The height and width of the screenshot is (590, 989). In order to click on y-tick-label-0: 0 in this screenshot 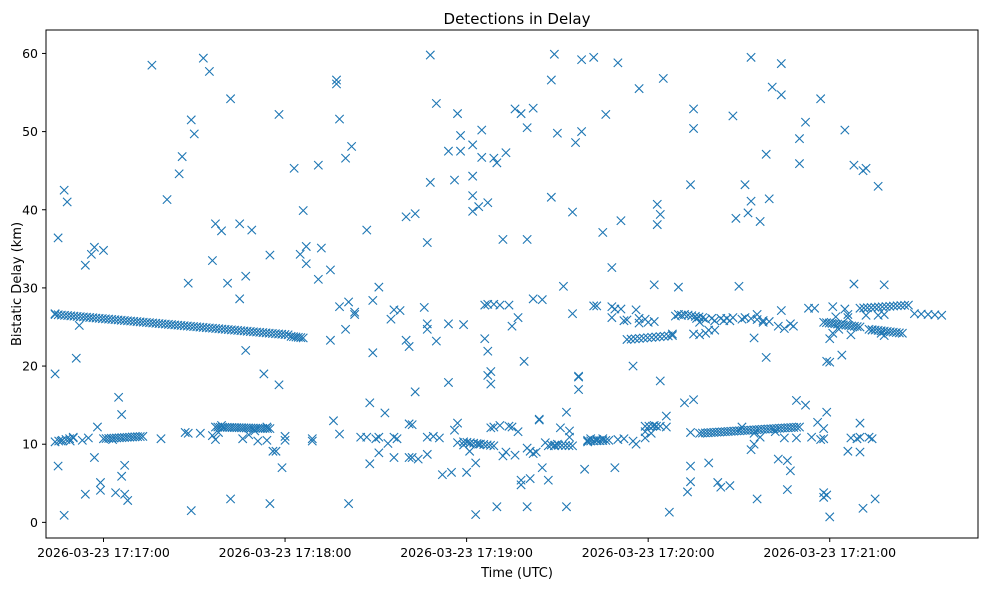, I will do `click(34, 522)`.